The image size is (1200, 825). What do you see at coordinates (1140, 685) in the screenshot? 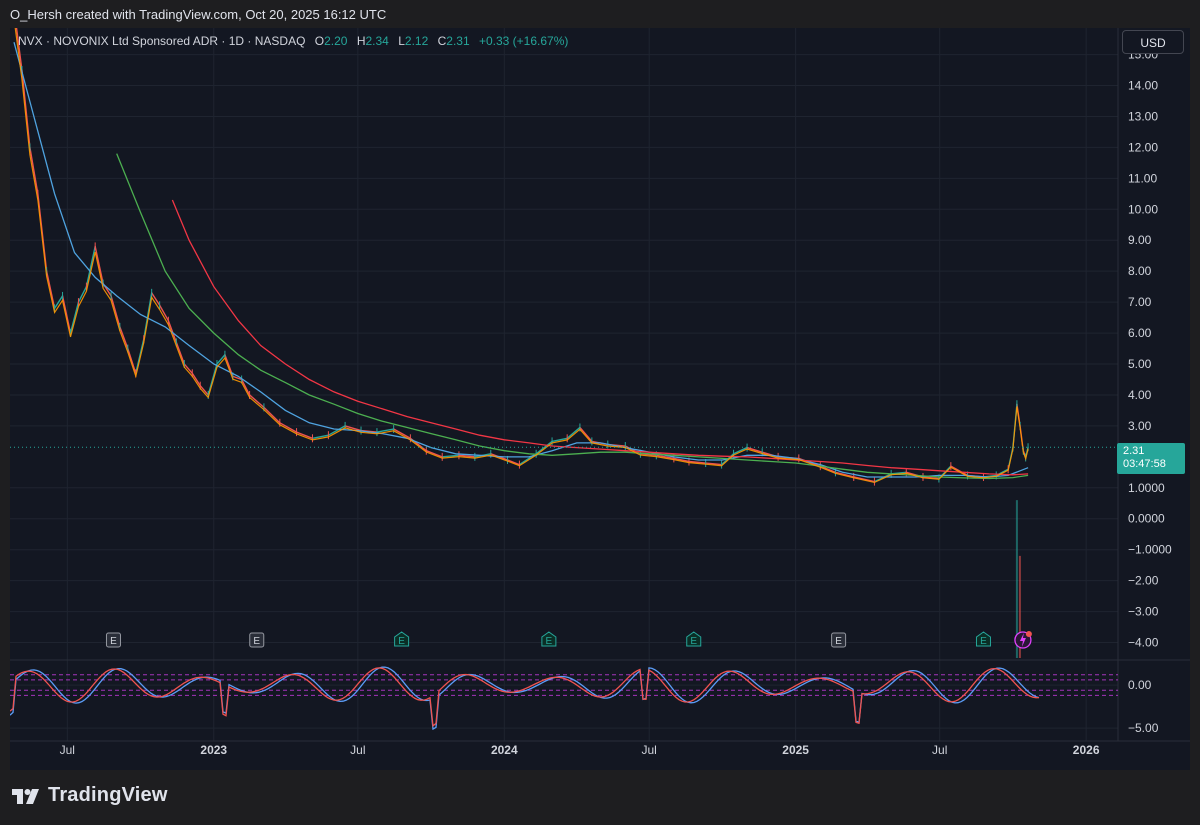
I see `oscillator-axis-label: 0.00` at bounding box center [1140, 685].